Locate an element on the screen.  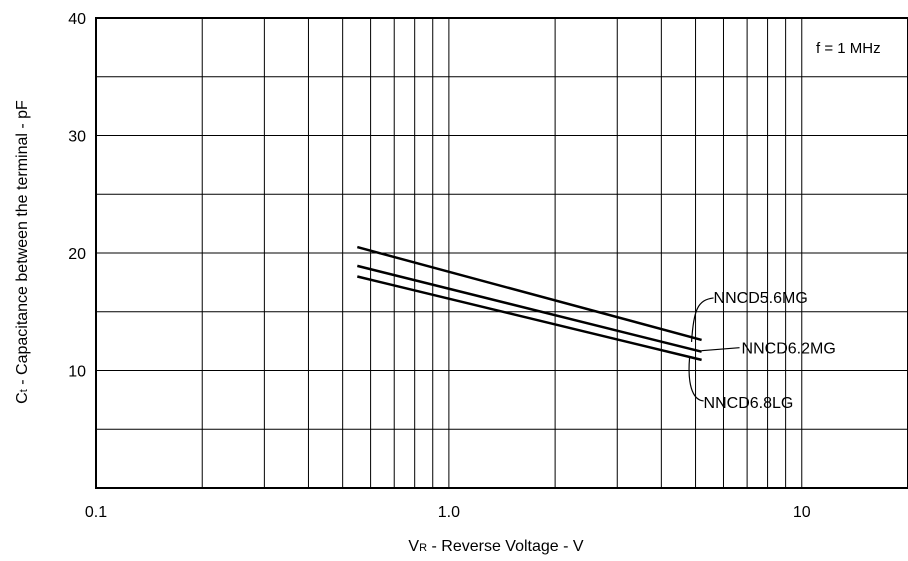
series-label: NNCD6.2MG is located at coordinates (789, 349).